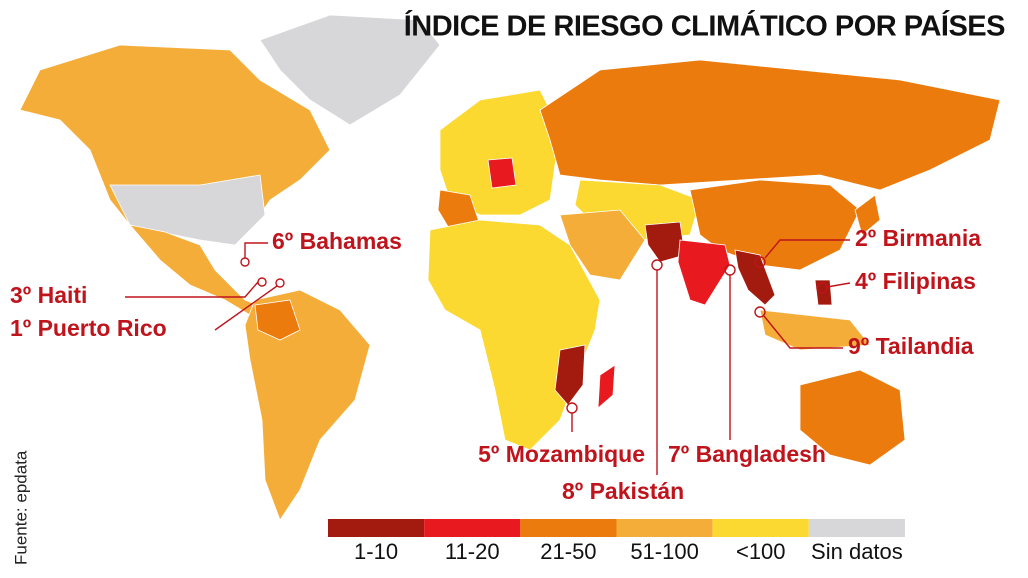 This screenshot has height=578, width=1028. What do you see at coordinates (857, 551) in the screenshot?
I see `legend-label: Sin datos` at bounding box center [857, 551].